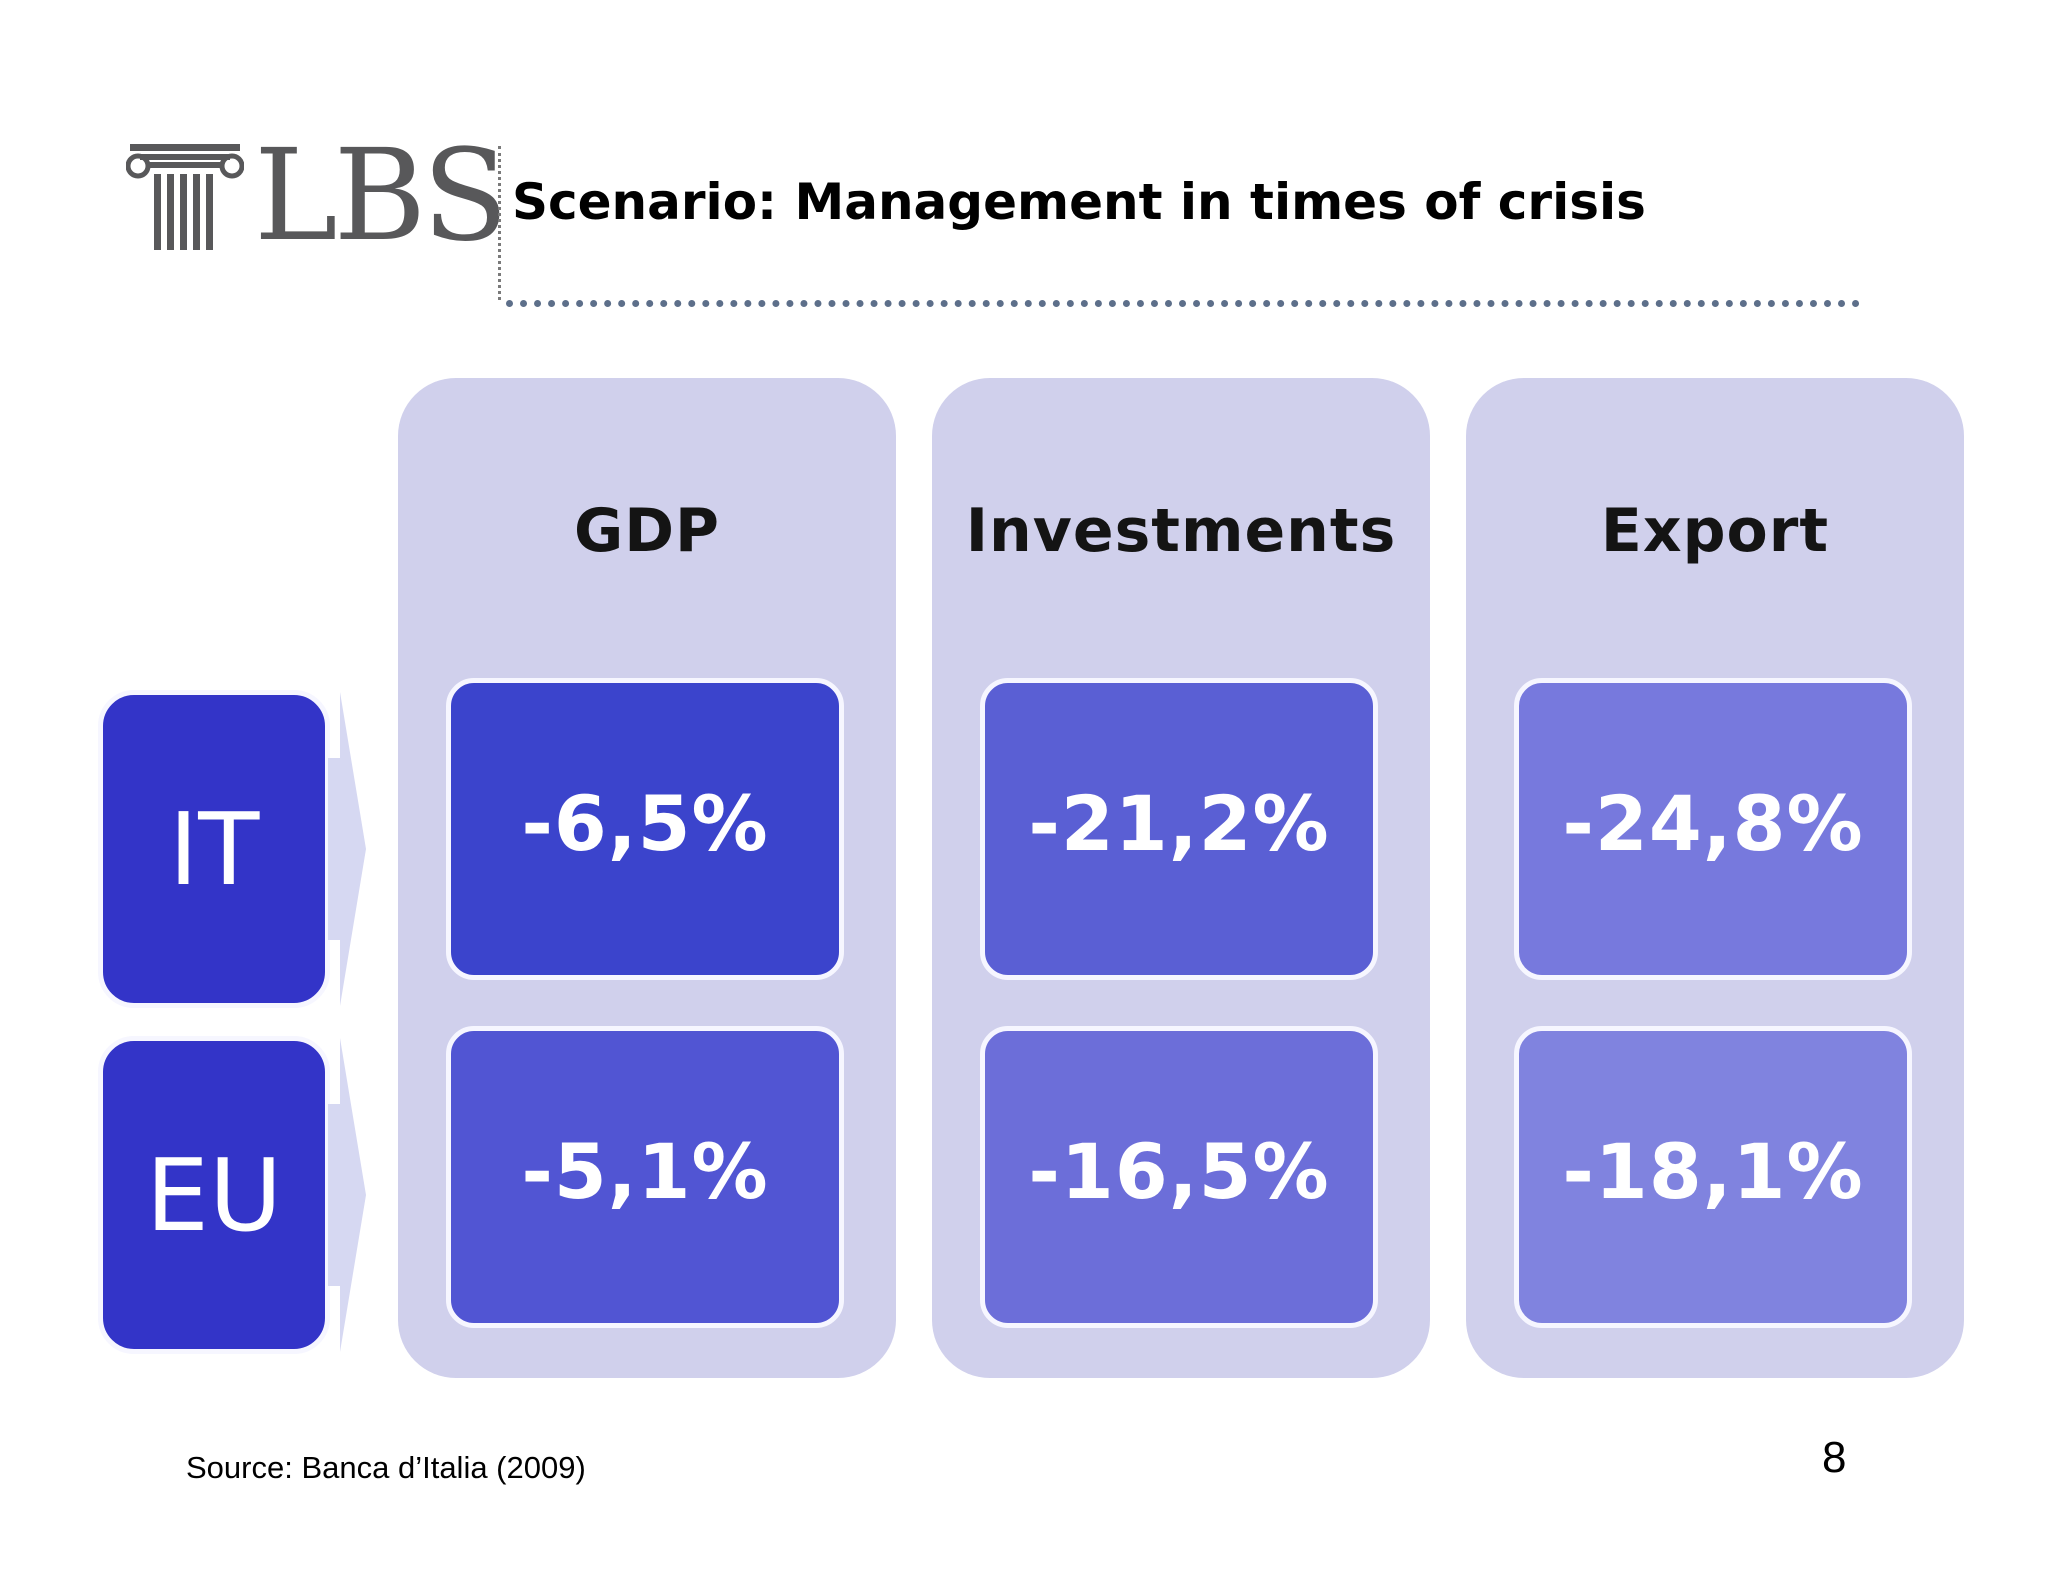  I want to click on row-label-eu: EU, so click(214, 1195).